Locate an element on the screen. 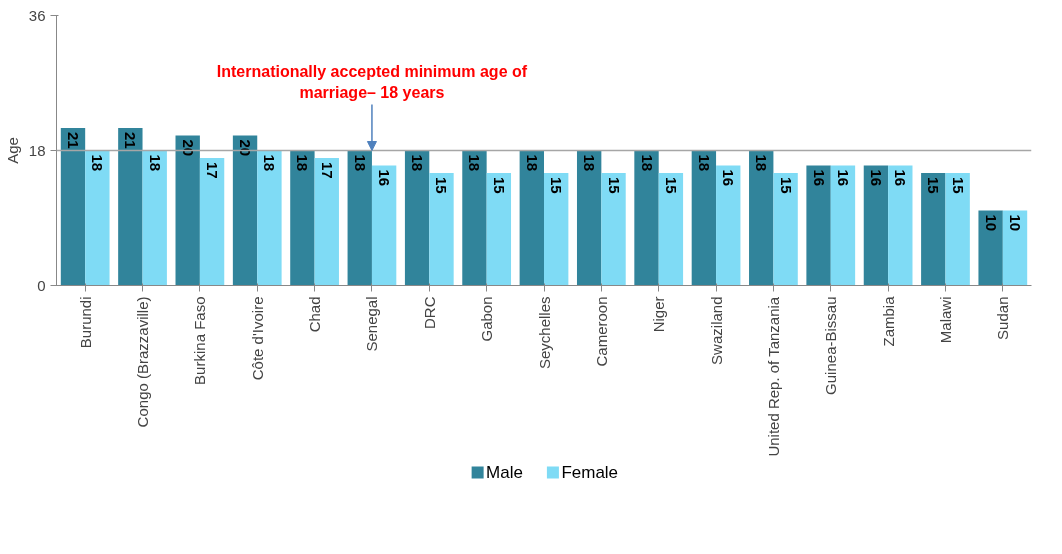 Image resolution: width=1062 pixels, height=554 pixels. y-axis-title: Age is located at coordinates (12, 150).